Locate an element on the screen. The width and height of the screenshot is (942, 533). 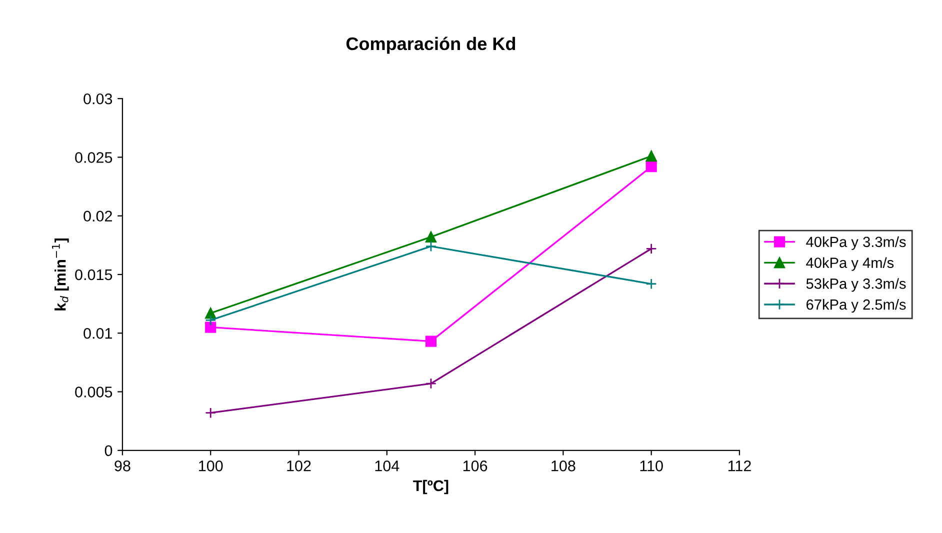
y-tick-label: 0.025 is located at coordinates (93, 157).